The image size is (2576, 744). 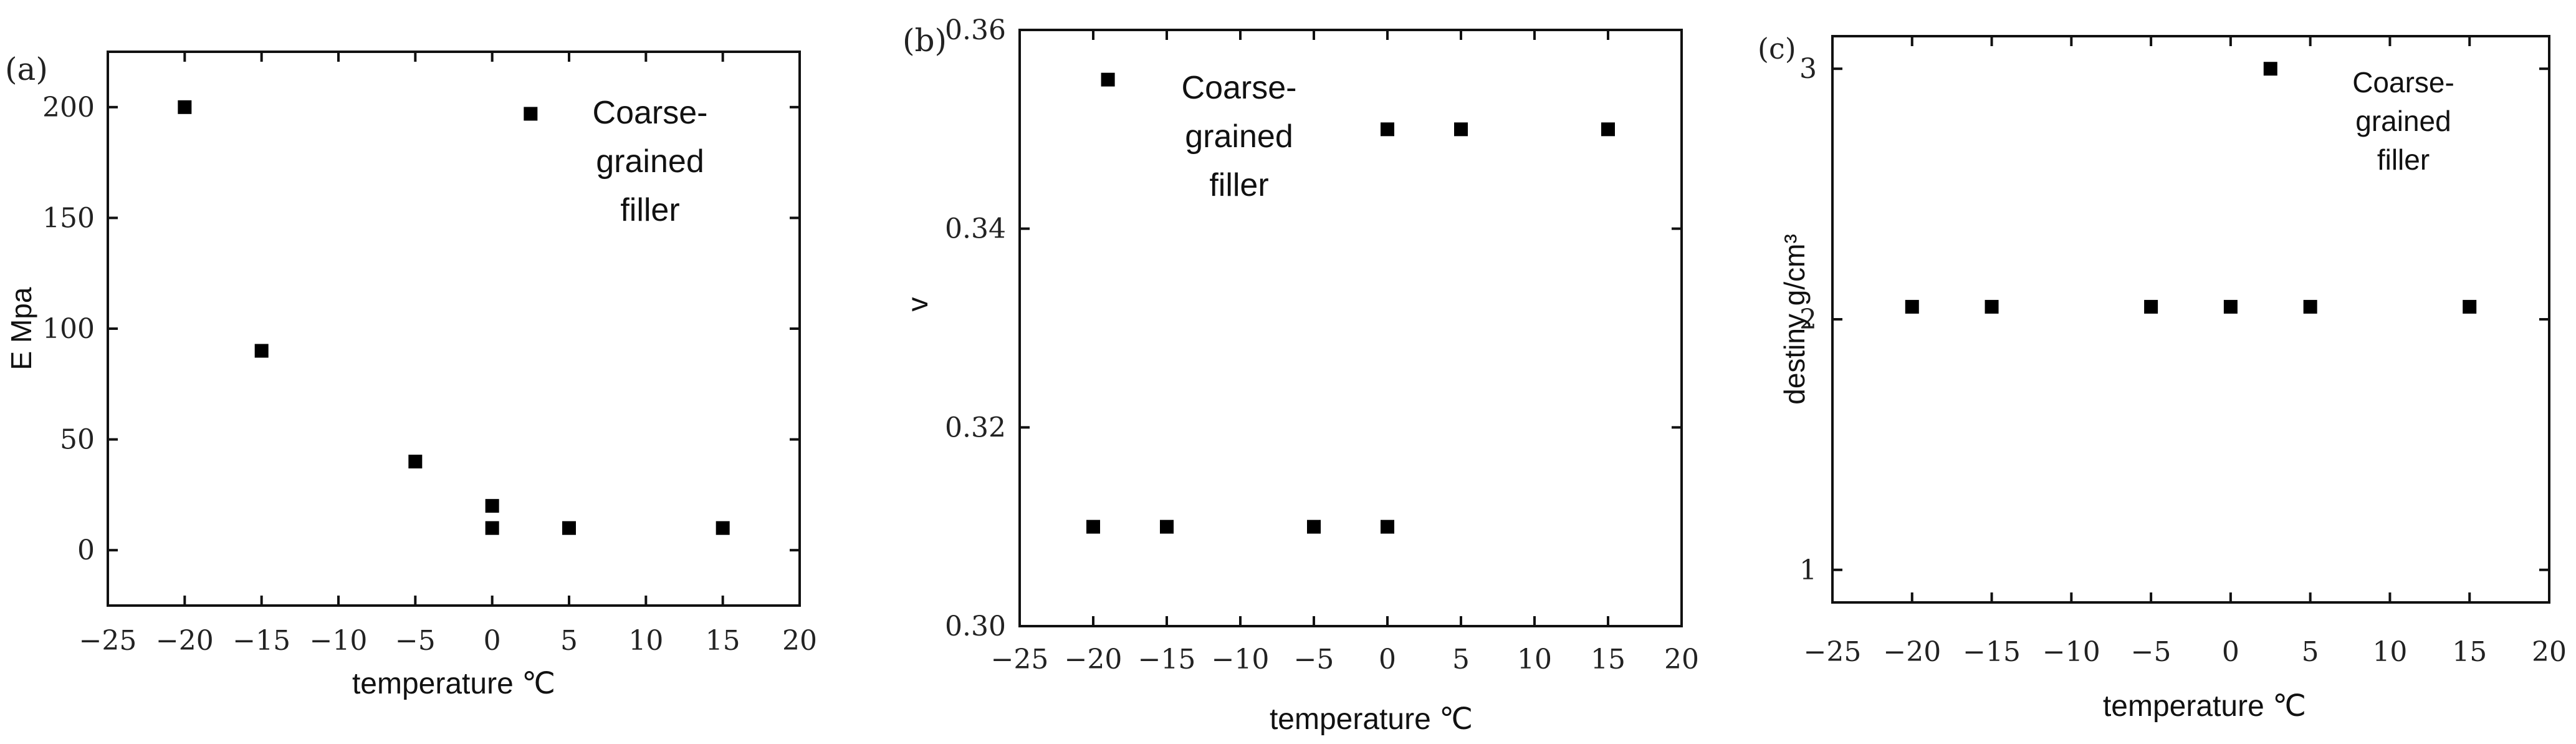 What do you see at coordinates (976, 30) in the screenshot?
I see `y-tick-label: 0.36` at bounding box center [976, 30].